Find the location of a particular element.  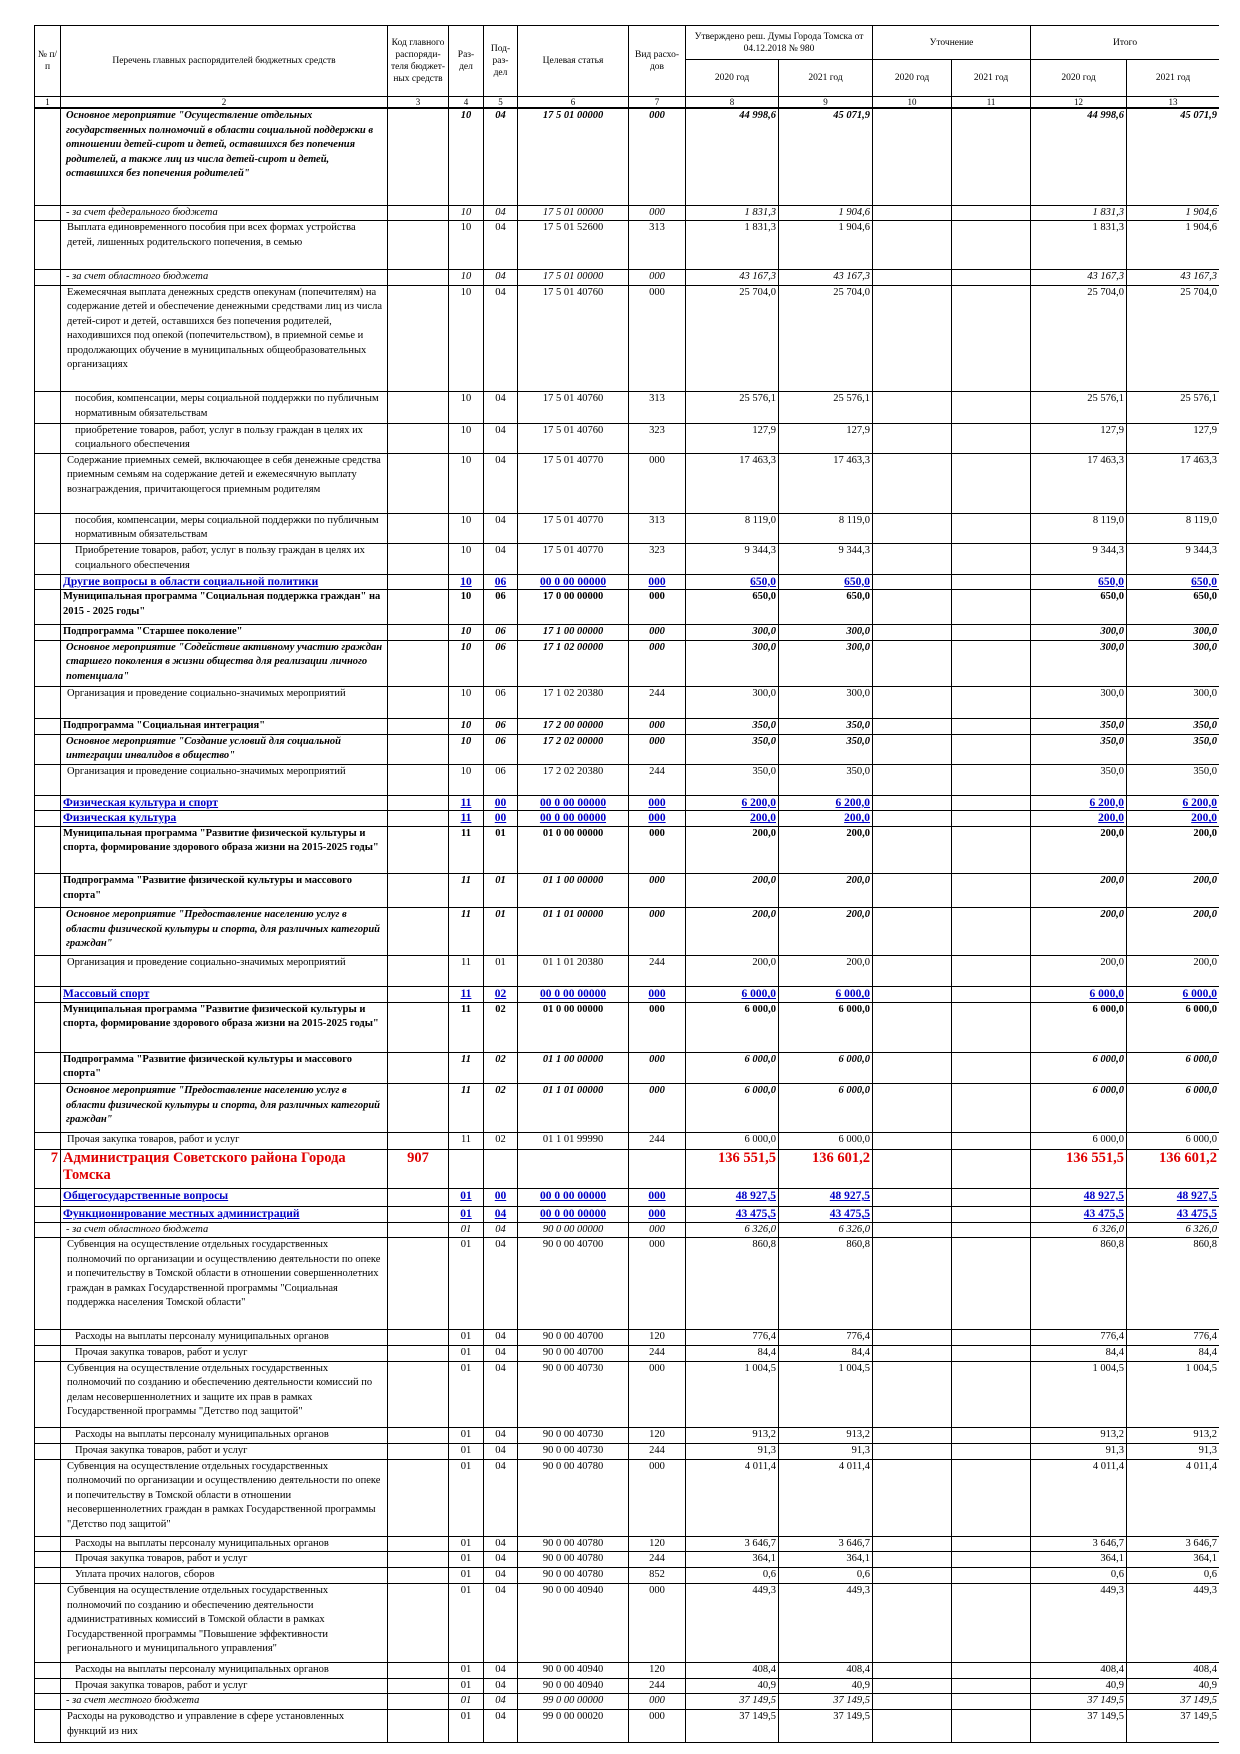

table-cell: 6 200,0 is located at coordinates (1172, 803).